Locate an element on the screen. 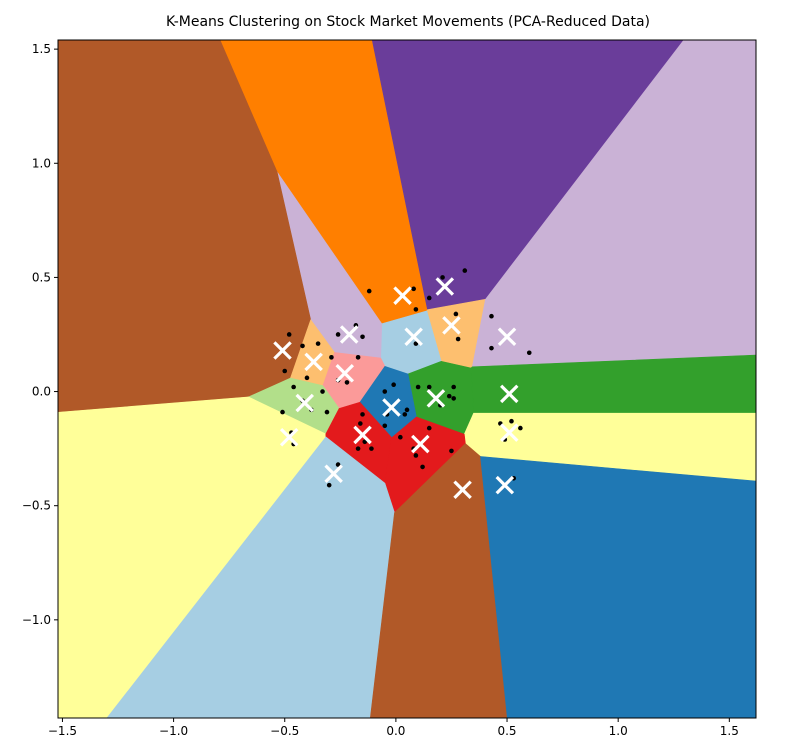 Image resolution: width=808 pixels, height=756 pixels. x-tick-label: 0.5 is located at coordinates (506, 731).